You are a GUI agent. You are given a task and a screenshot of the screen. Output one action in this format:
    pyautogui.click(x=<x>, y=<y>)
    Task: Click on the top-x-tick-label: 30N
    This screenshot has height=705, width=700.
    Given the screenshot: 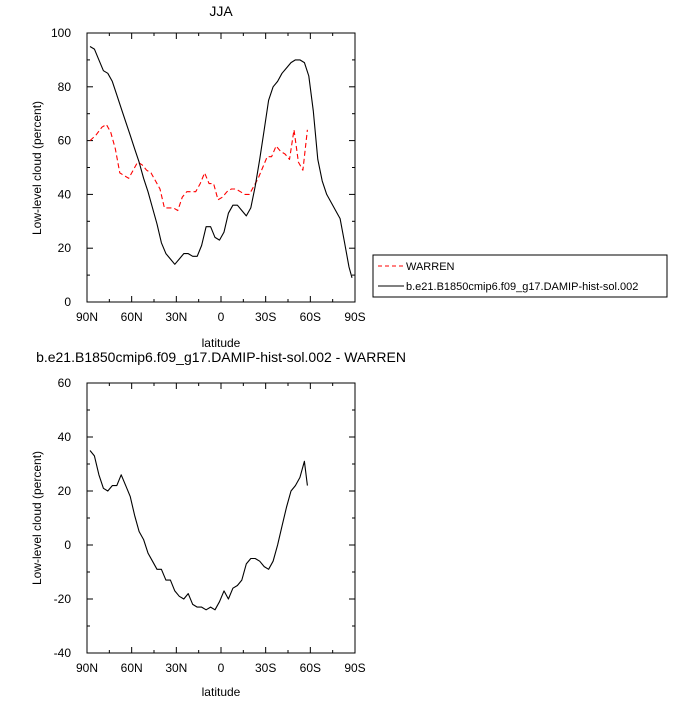 What is the action you would take?
    pyautogui.click(x=176, y=317)
    